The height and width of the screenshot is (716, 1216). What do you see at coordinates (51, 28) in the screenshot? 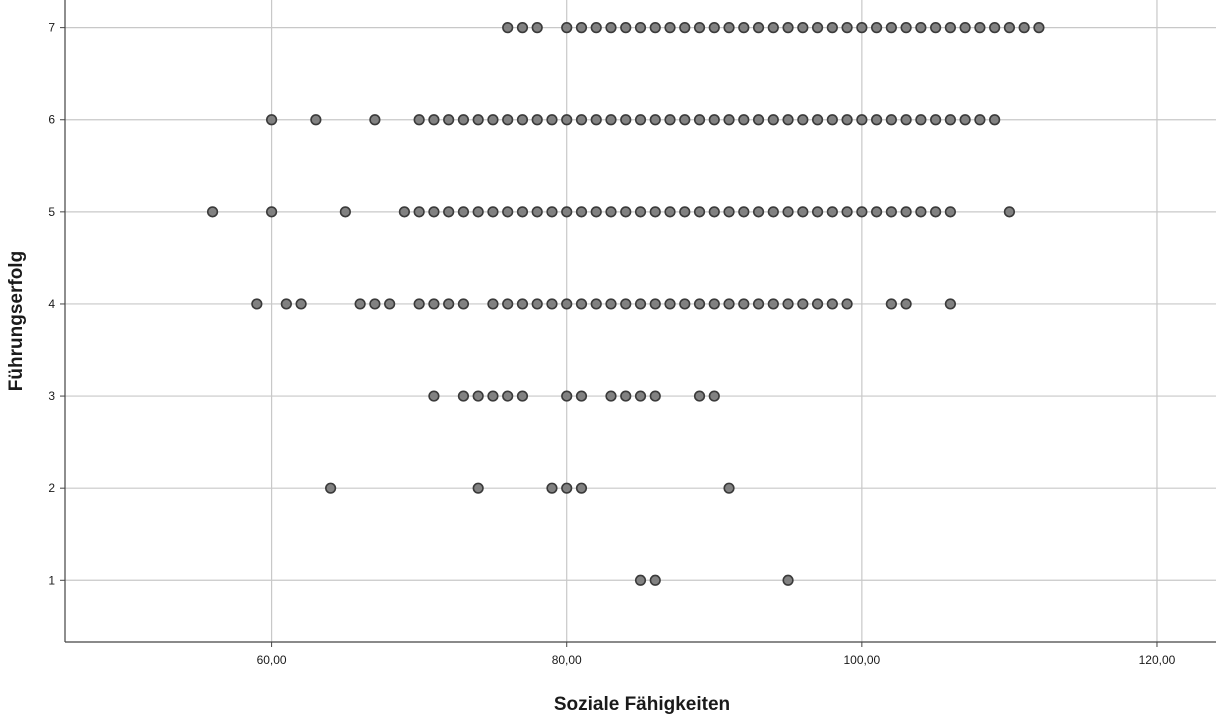
I see `y-tick-label: 7` at bounding box center [51, 28].